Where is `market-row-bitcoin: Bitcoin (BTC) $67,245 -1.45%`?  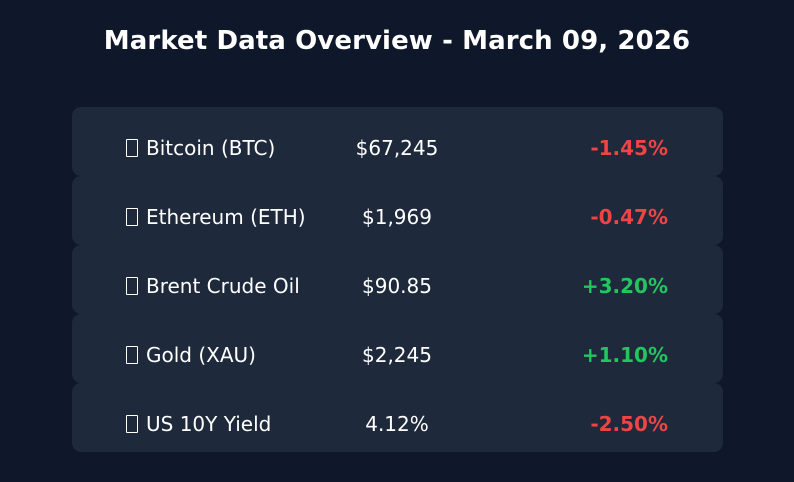
market-row-bitcoin: Bitcoin (BTC) $67,245 -1.45% is located at coordinates (397, 141).